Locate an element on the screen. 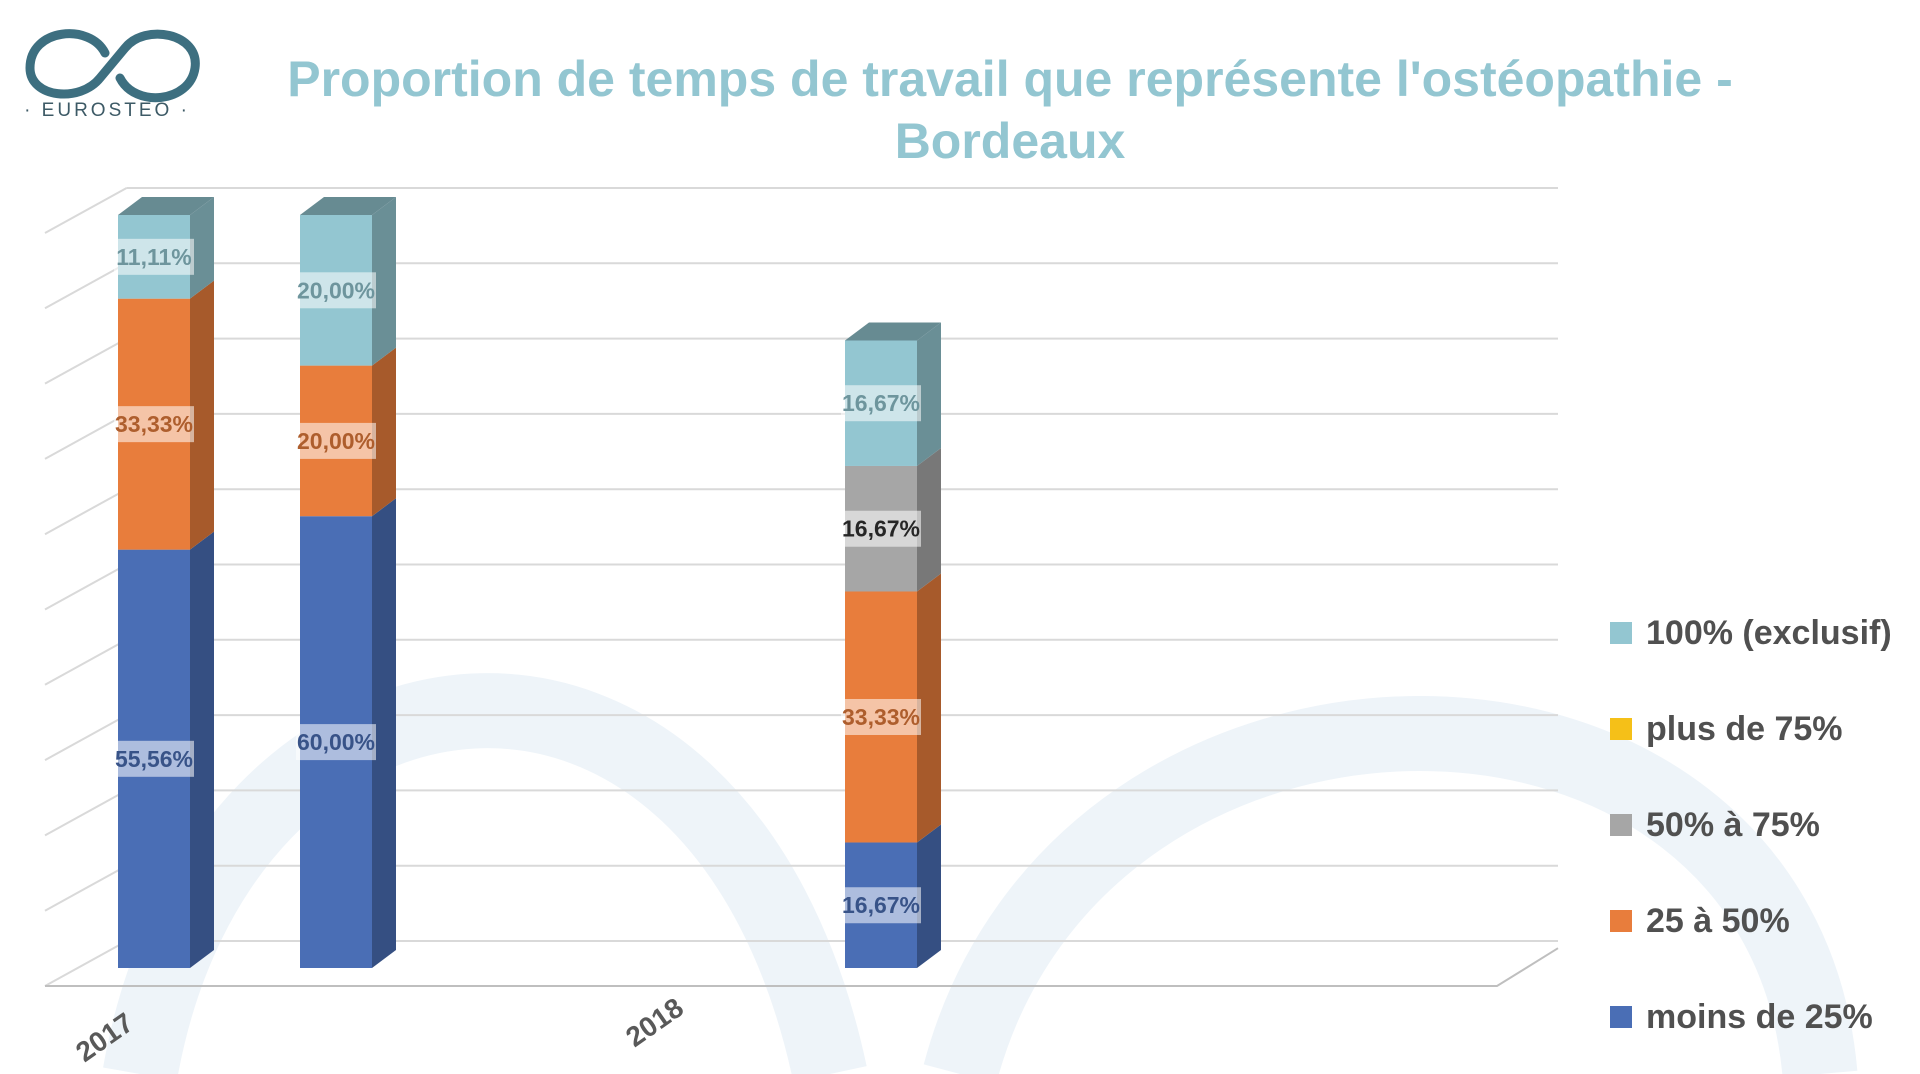 The width and height of the screenshot is (1920, 1074). legend-label: 50% à 75% is located at coordinates (1733, 824).